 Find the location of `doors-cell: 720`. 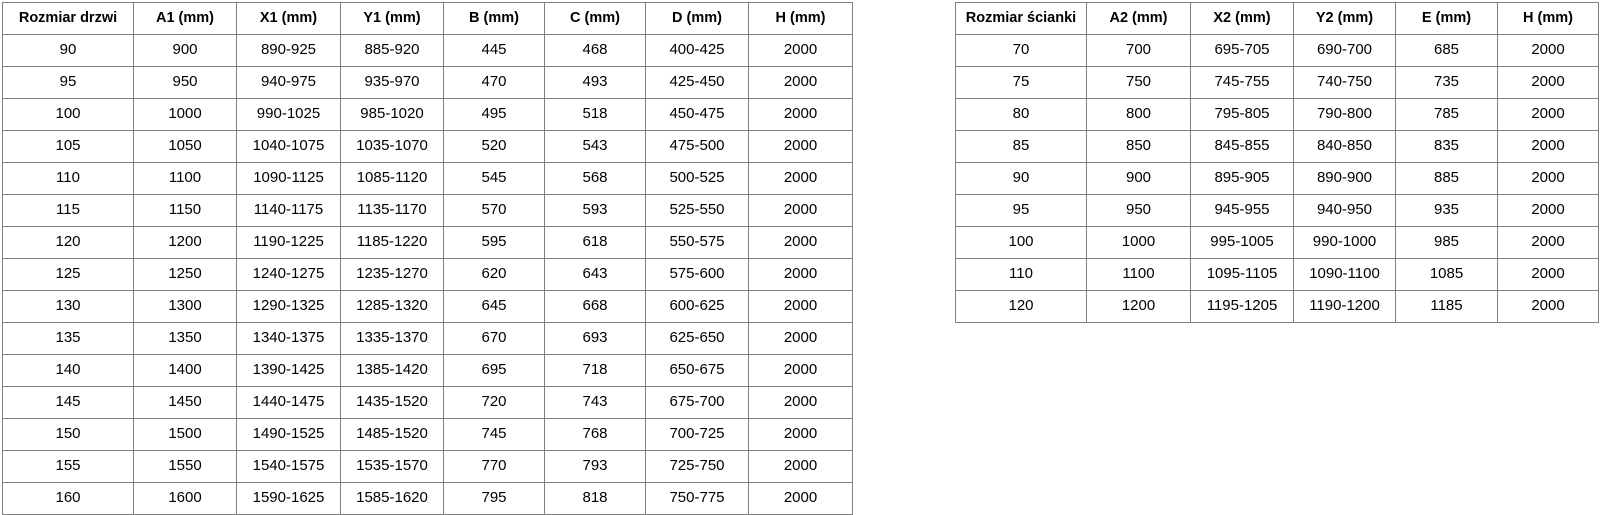

doors-cell: 720 is located at coordinates (494, 402).